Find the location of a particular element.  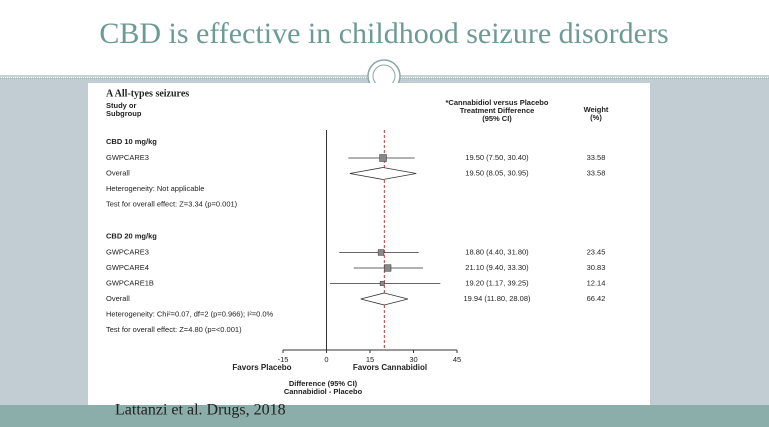

value-label: 19.50 (8.05, 30.95) is located at coordinates (497, 172).